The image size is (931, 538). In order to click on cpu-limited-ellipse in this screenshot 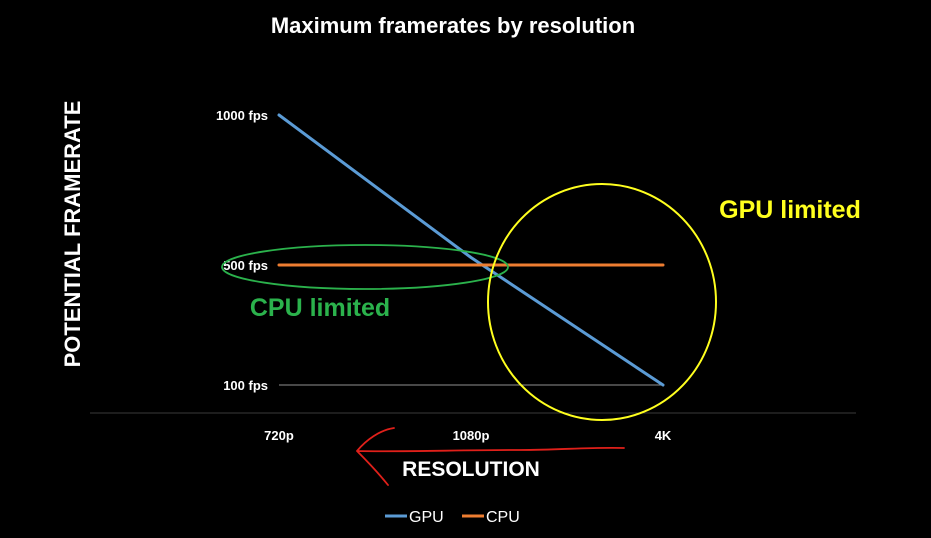, I will do `click(365, 267)`.